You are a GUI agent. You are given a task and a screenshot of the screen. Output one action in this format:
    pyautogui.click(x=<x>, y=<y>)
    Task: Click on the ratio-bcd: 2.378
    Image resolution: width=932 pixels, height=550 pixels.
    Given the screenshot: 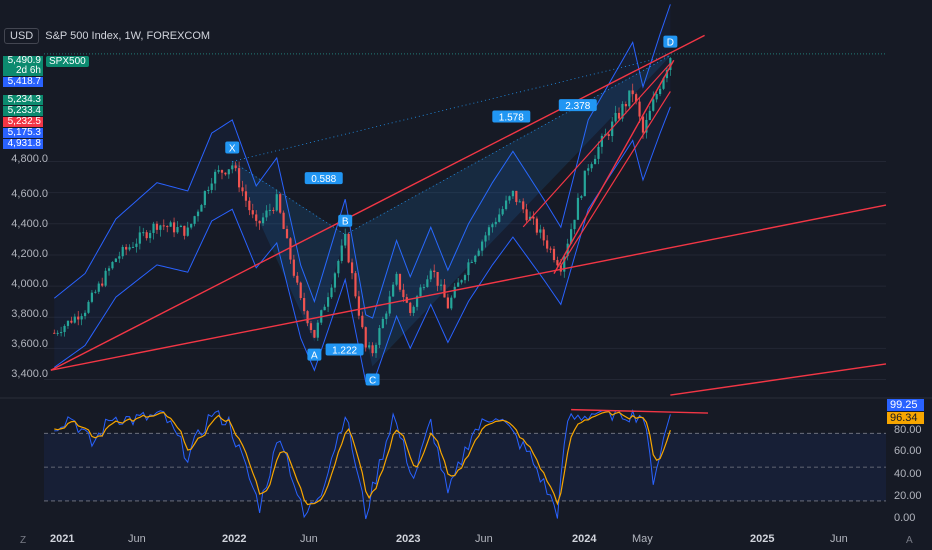 What is the action you would take?
    pyautogui.click(x=577, y=106)
    